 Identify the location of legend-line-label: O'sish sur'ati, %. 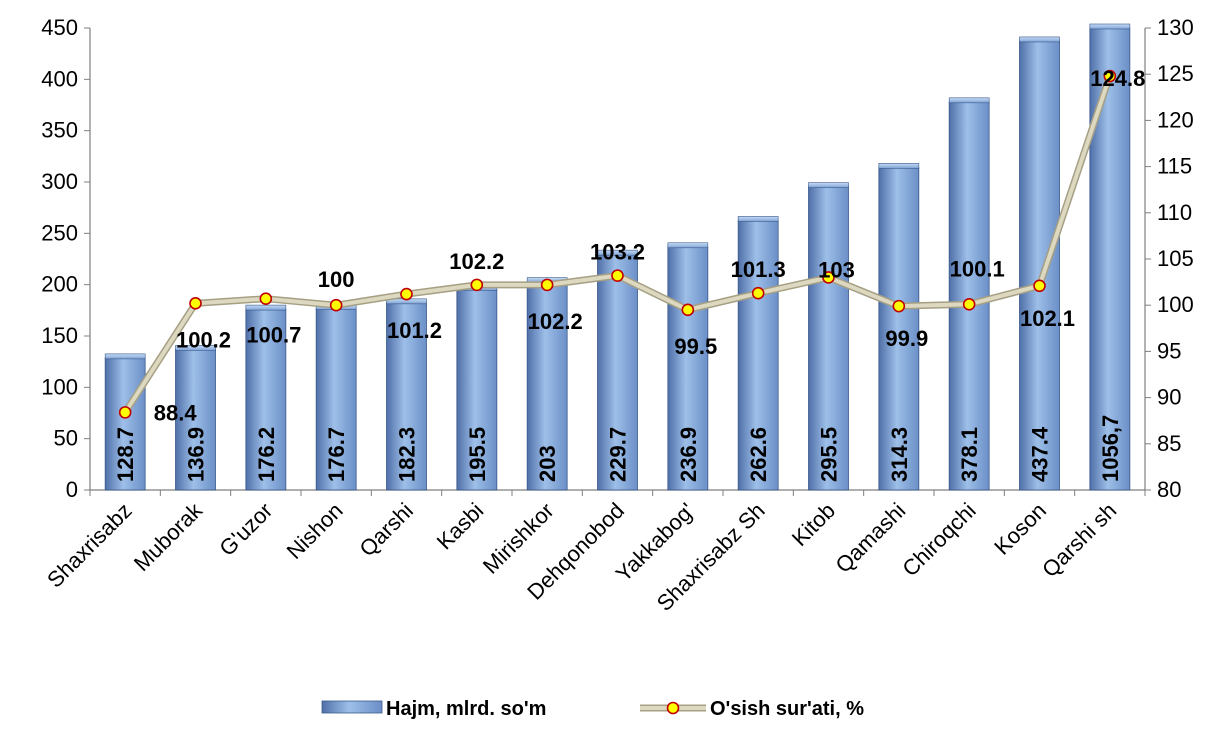
(787, 709).